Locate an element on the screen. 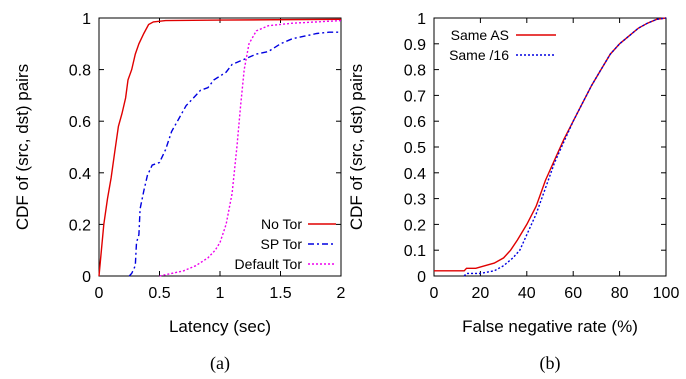  panel-b-xlabel: False negative rate (%) is located at coordinates (550, 326).